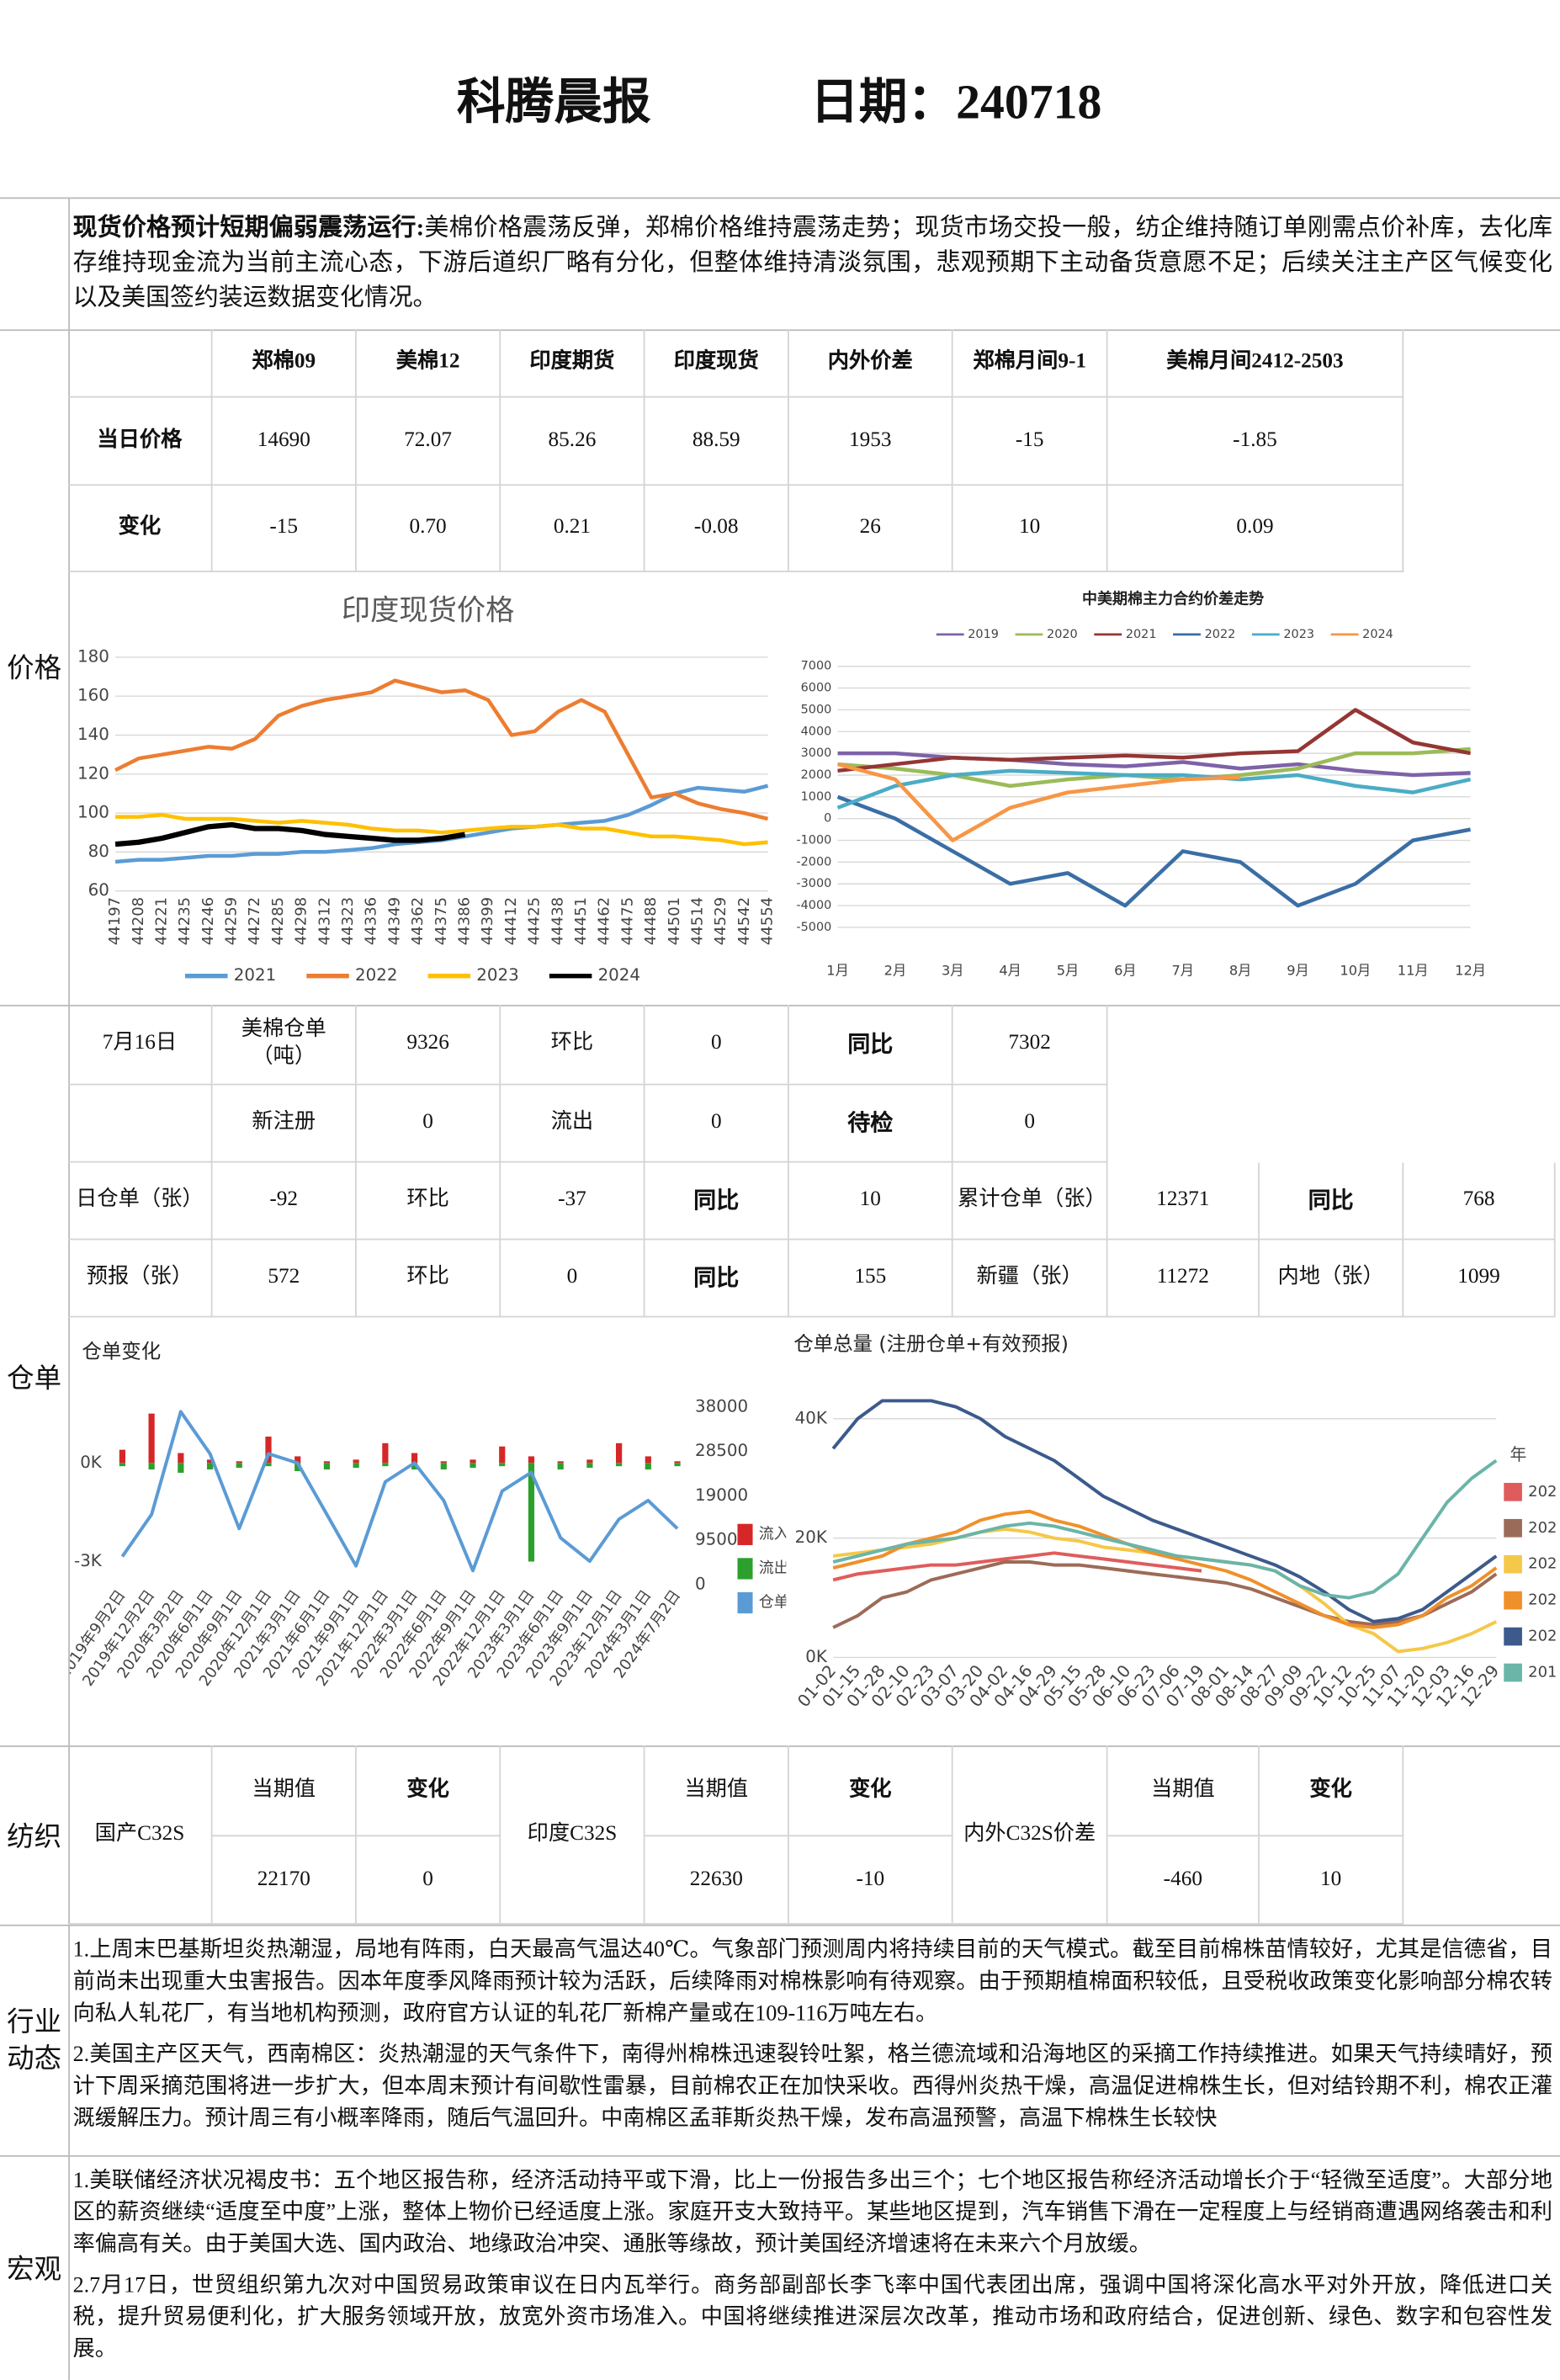 The height and width of the screenshot is (2380, 1560). I want to click on table-header: 印度现货, so click(717, 363).